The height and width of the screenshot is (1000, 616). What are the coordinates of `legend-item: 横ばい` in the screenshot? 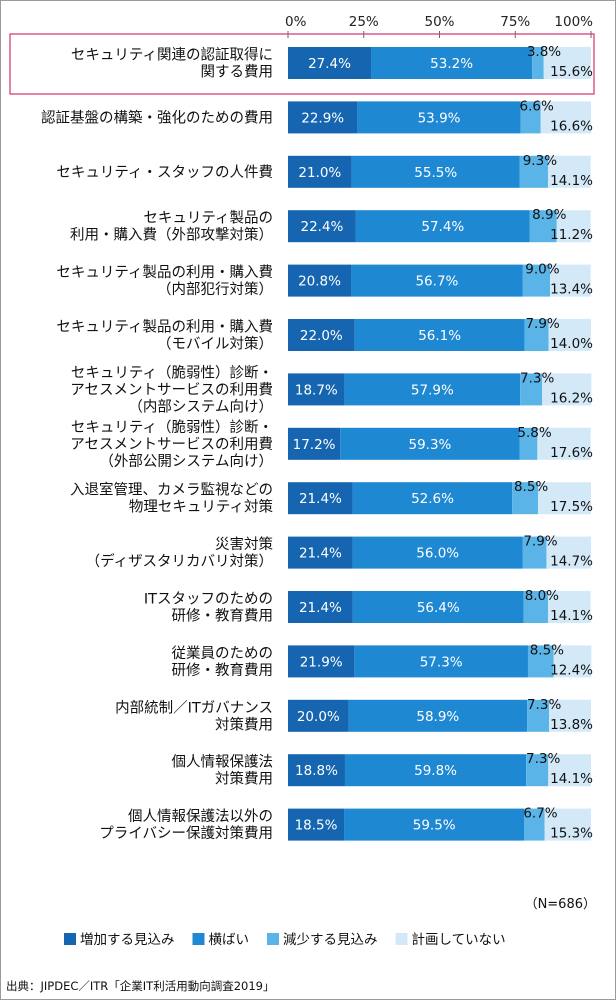 It's located at (220, 940).